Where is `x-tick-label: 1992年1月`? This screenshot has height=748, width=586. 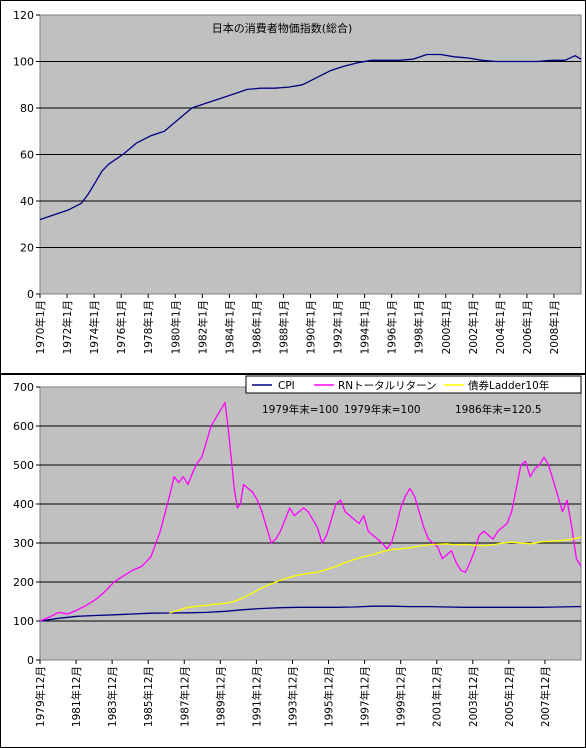 x-tick-label: 1992年1月 is located at coordinates (338, 327).